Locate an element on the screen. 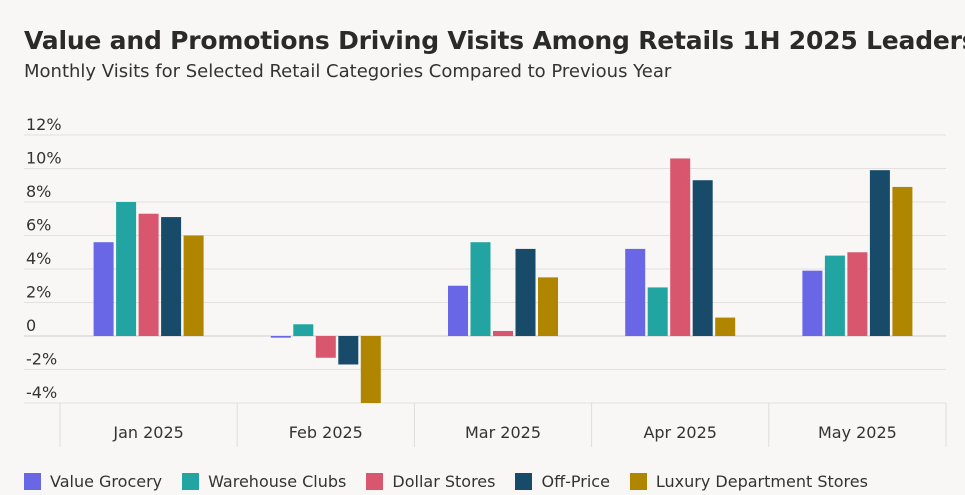 The height and width of the screenshot is (495, 965). legend-item: Luxury Department Stores is located at coordinates (748, 481).